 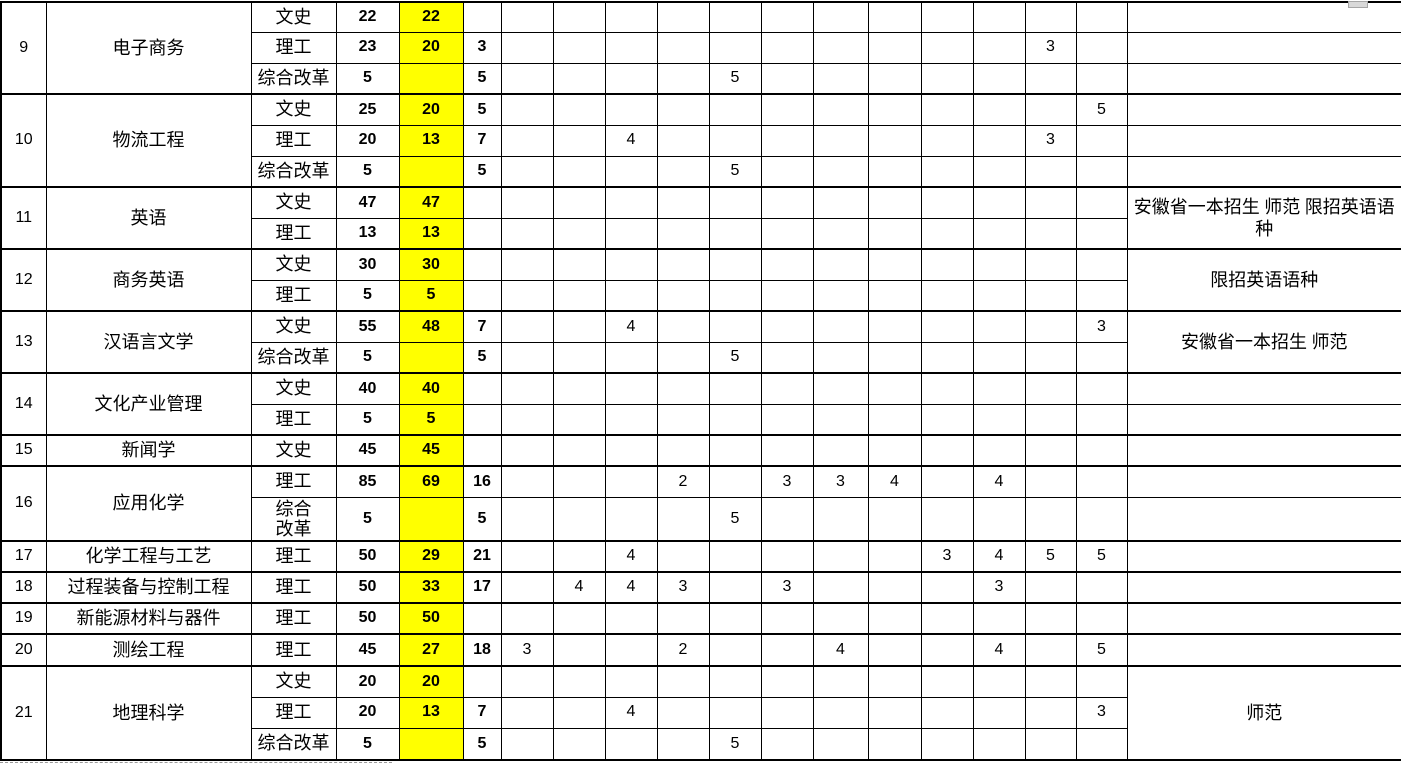 What do you see at coordinates (482, 140) in the screenshot?
I see `remain-cell: 7` at bounding box center [482, 140].